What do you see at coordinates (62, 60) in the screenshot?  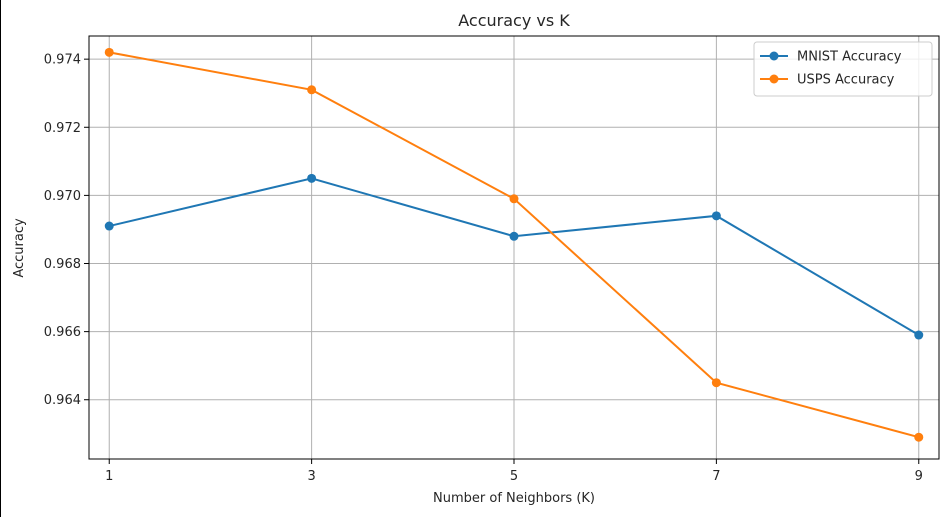 I see `y-tick-label: 0.974` at bounding box center [62, 60].